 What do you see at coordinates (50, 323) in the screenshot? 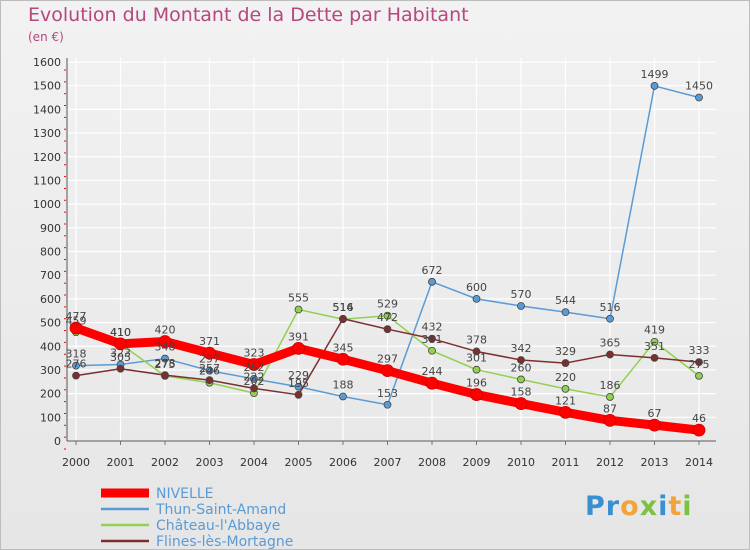
I see `y-tick-label: 500` at bounding box center [50, 323].